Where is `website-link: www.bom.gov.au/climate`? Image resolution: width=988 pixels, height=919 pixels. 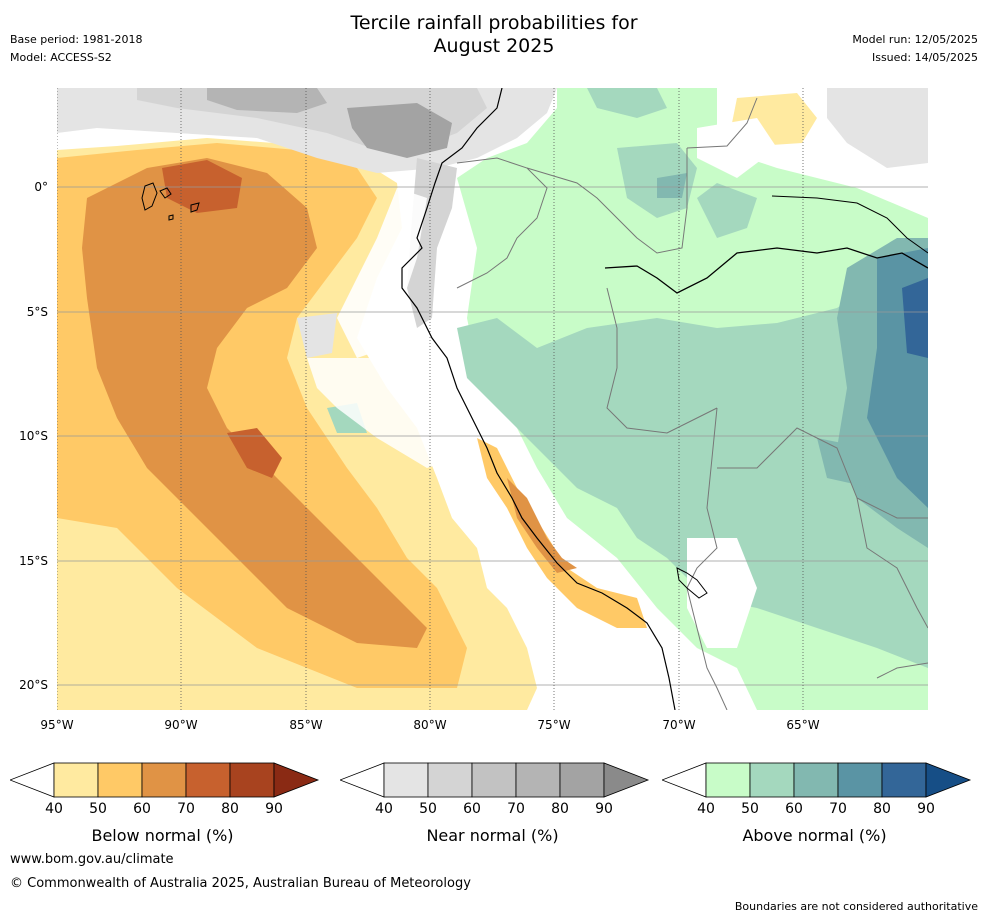 website-link: www.bom.gov.au/climate is located at coordinates (92, 859).